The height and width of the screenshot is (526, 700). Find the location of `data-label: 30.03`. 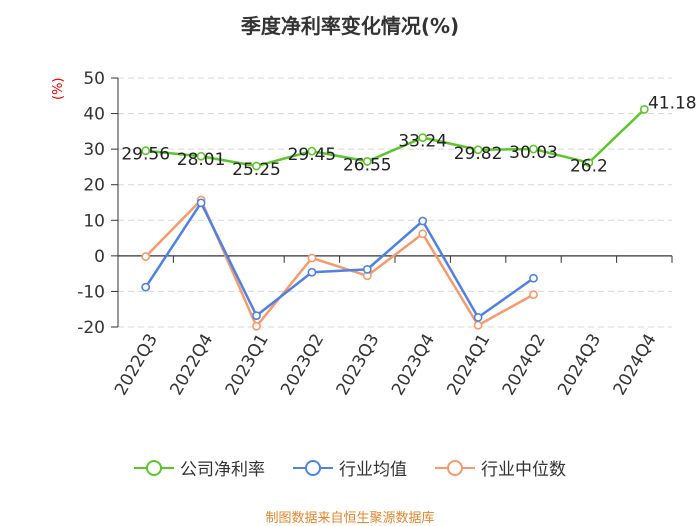

data-label: 30.03 is located at coordinates (533, 153).